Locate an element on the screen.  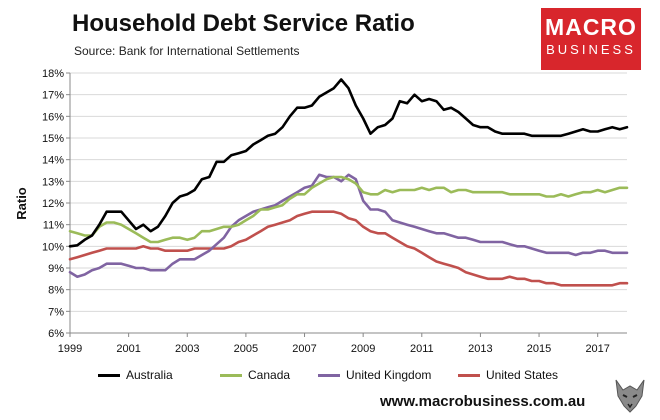
series-line-canada is located at coordinates (348, 209).